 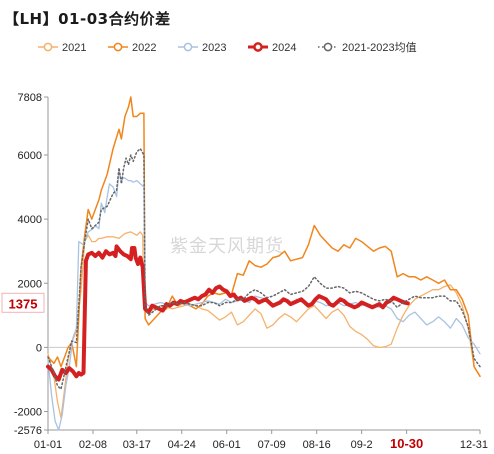 What do you see at coordinates (379, 47) in the screenshot?
I see `legend-label: 2021-2023均值` at bounding box center [379, 47].